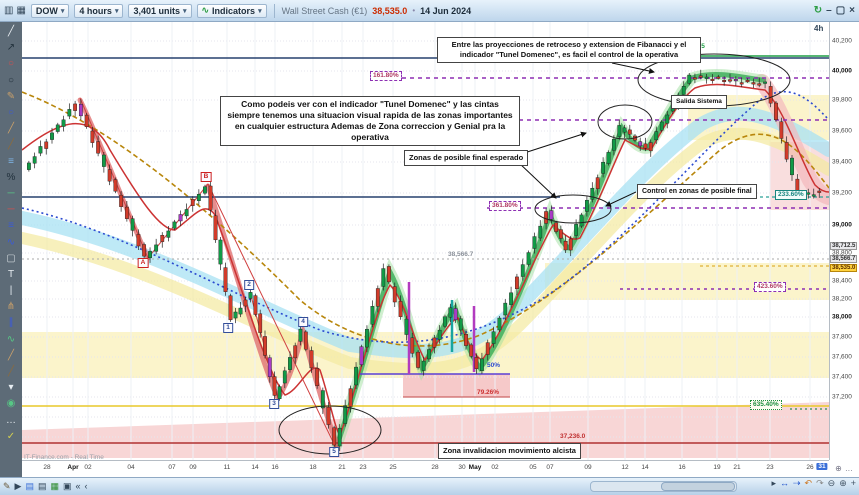 The image size is (859, 495). I want to click on restore-icon: ▢, so click(840, 10).